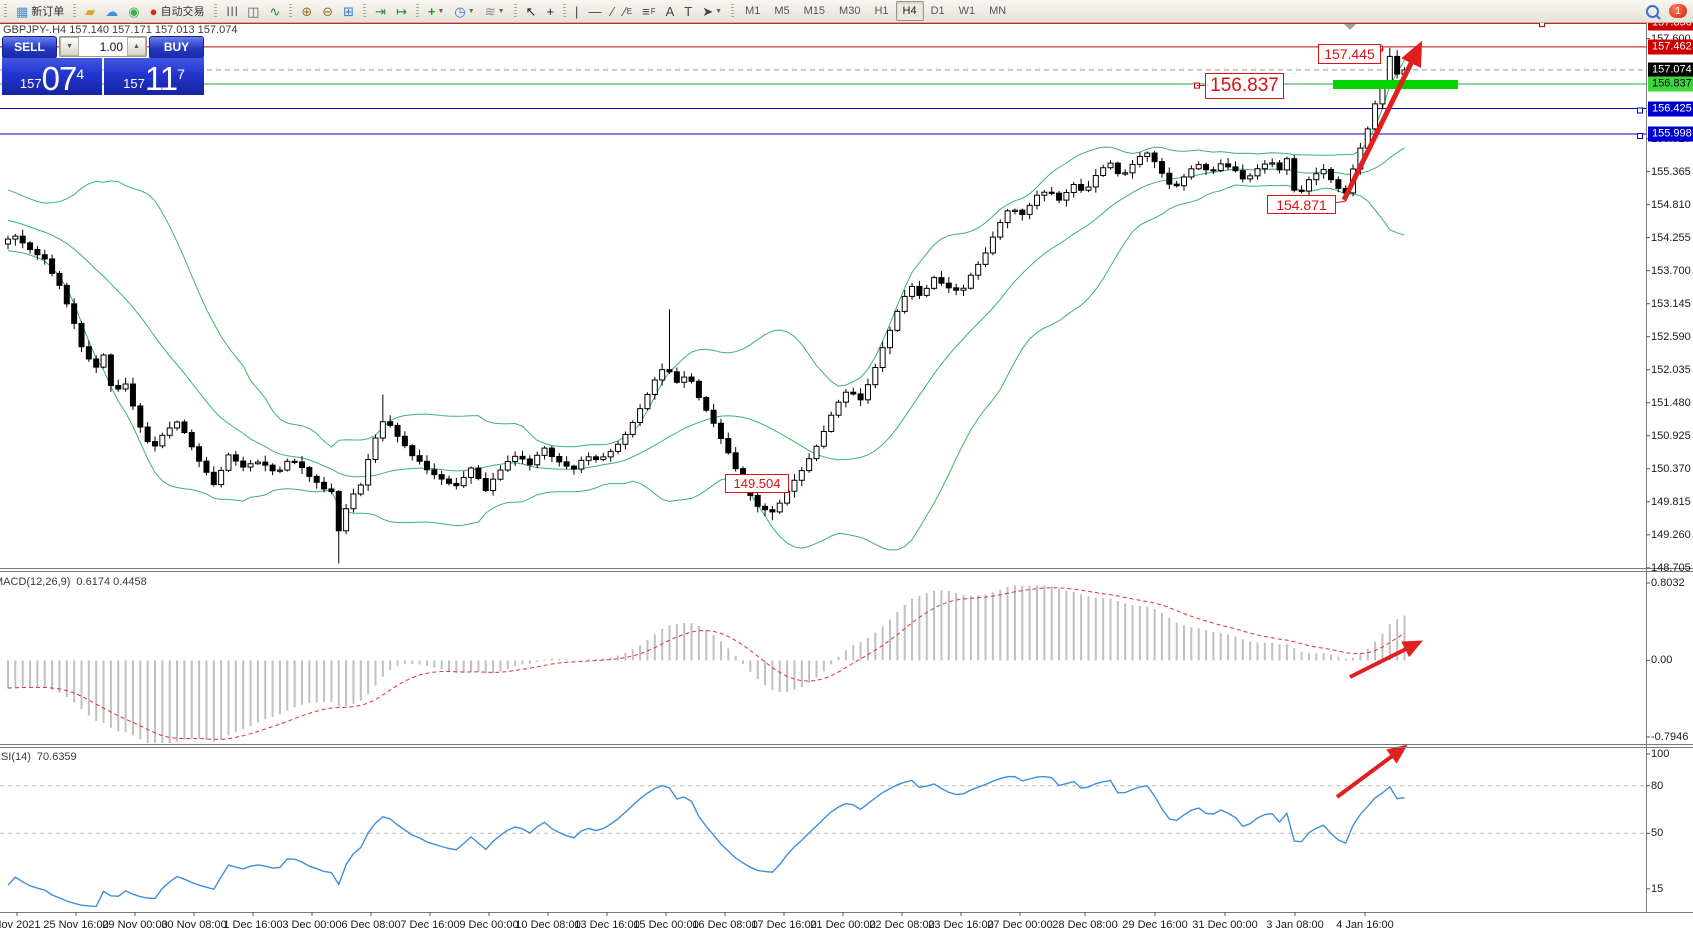 This screenshot has width=1693, height=939. Describe the element at coordinates (998, 11) in the screenshot. I see `timeframe-mn: MN` at that location.